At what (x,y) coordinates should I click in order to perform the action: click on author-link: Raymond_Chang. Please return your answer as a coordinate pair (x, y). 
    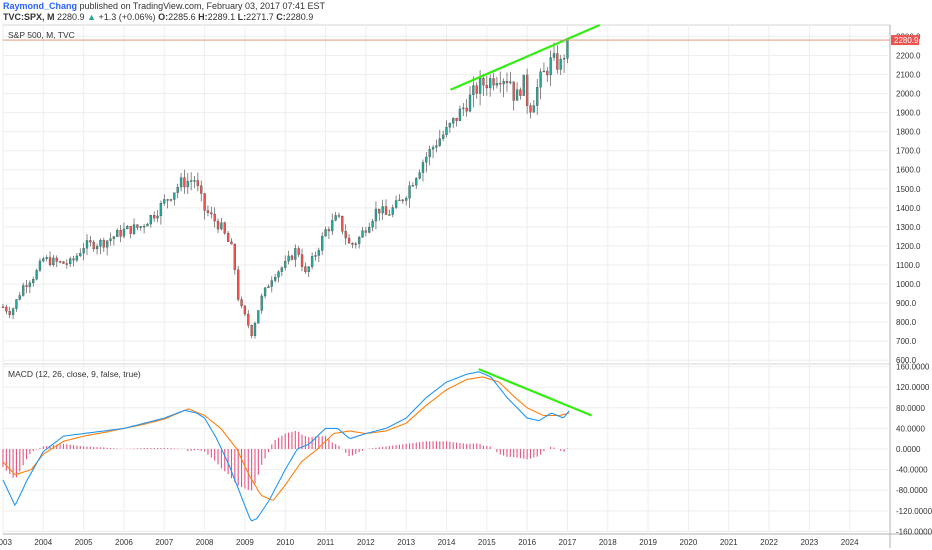
    Looking at the image, I should click on (40, 6).